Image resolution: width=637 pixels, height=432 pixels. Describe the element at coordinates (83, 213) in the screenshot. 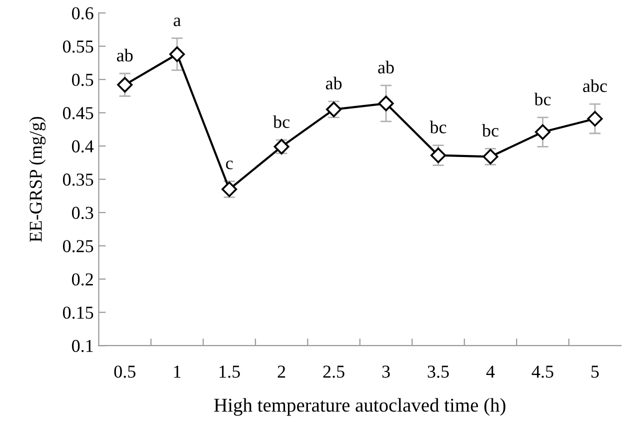

I see `y-tick-label: 0.3` at that location.